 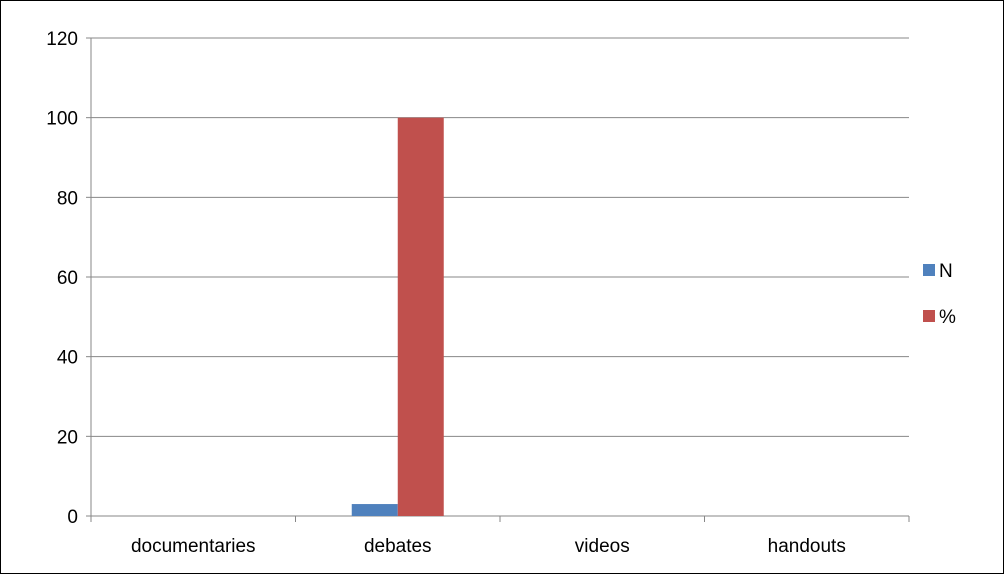 What do you see at coordinates (193, 546) in the screenshot?
I see `x-tick-label: documentaries` at bounding box center [193, 546].